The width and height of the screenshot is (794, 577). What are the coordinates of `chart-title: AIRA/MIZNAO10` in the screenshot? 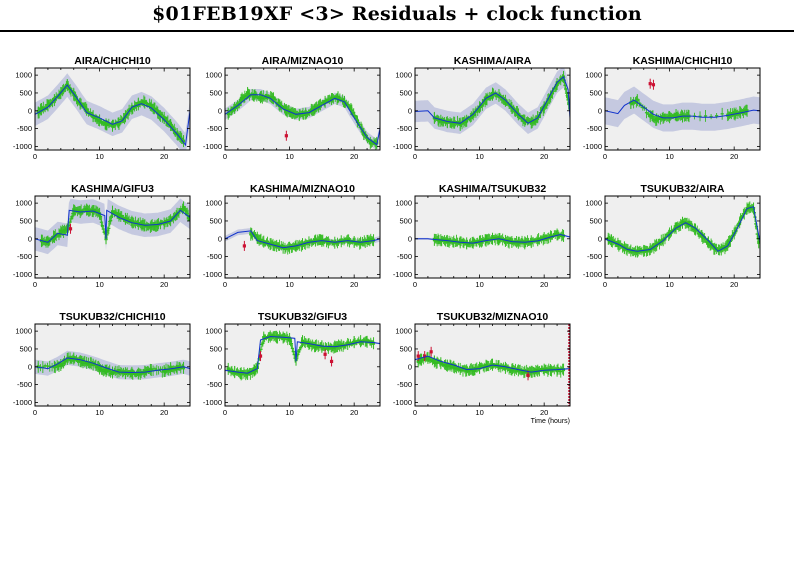 It's located at (303, 61).